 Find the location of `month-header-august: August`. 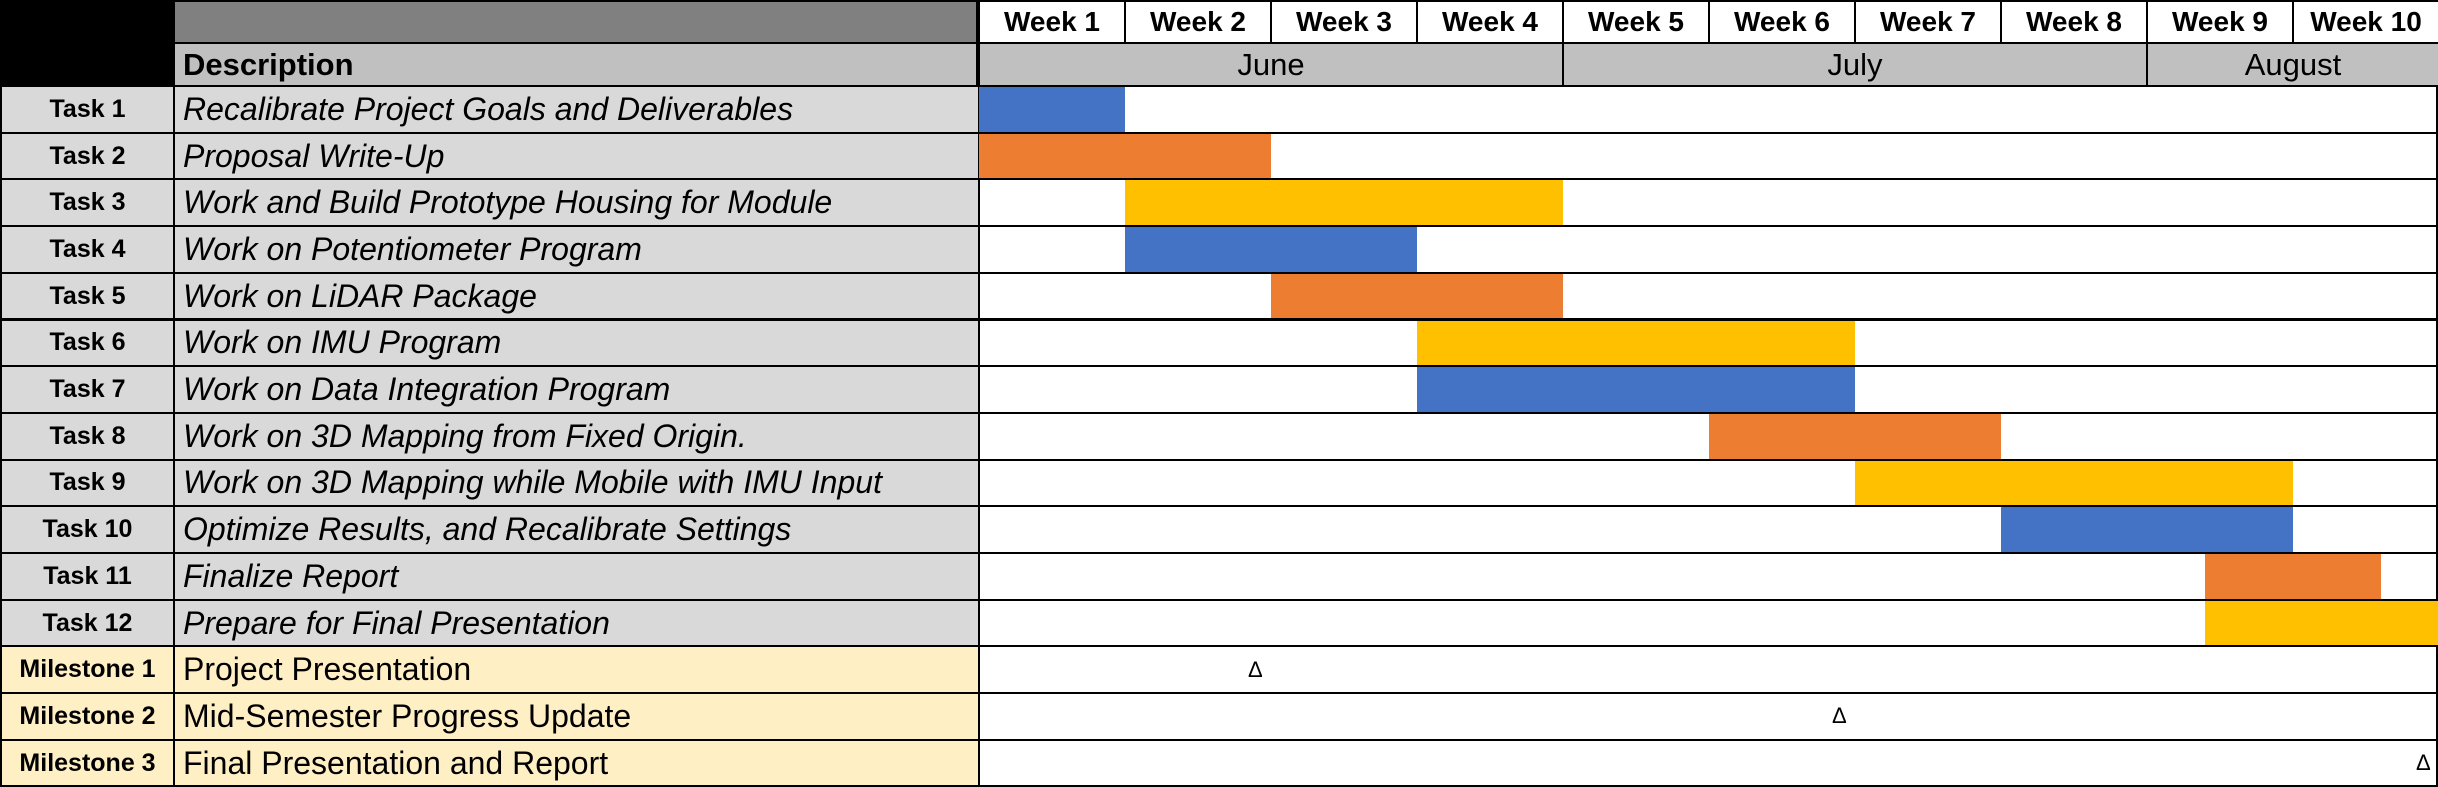

month-header-august: August is located at coordinates (2292, 64).